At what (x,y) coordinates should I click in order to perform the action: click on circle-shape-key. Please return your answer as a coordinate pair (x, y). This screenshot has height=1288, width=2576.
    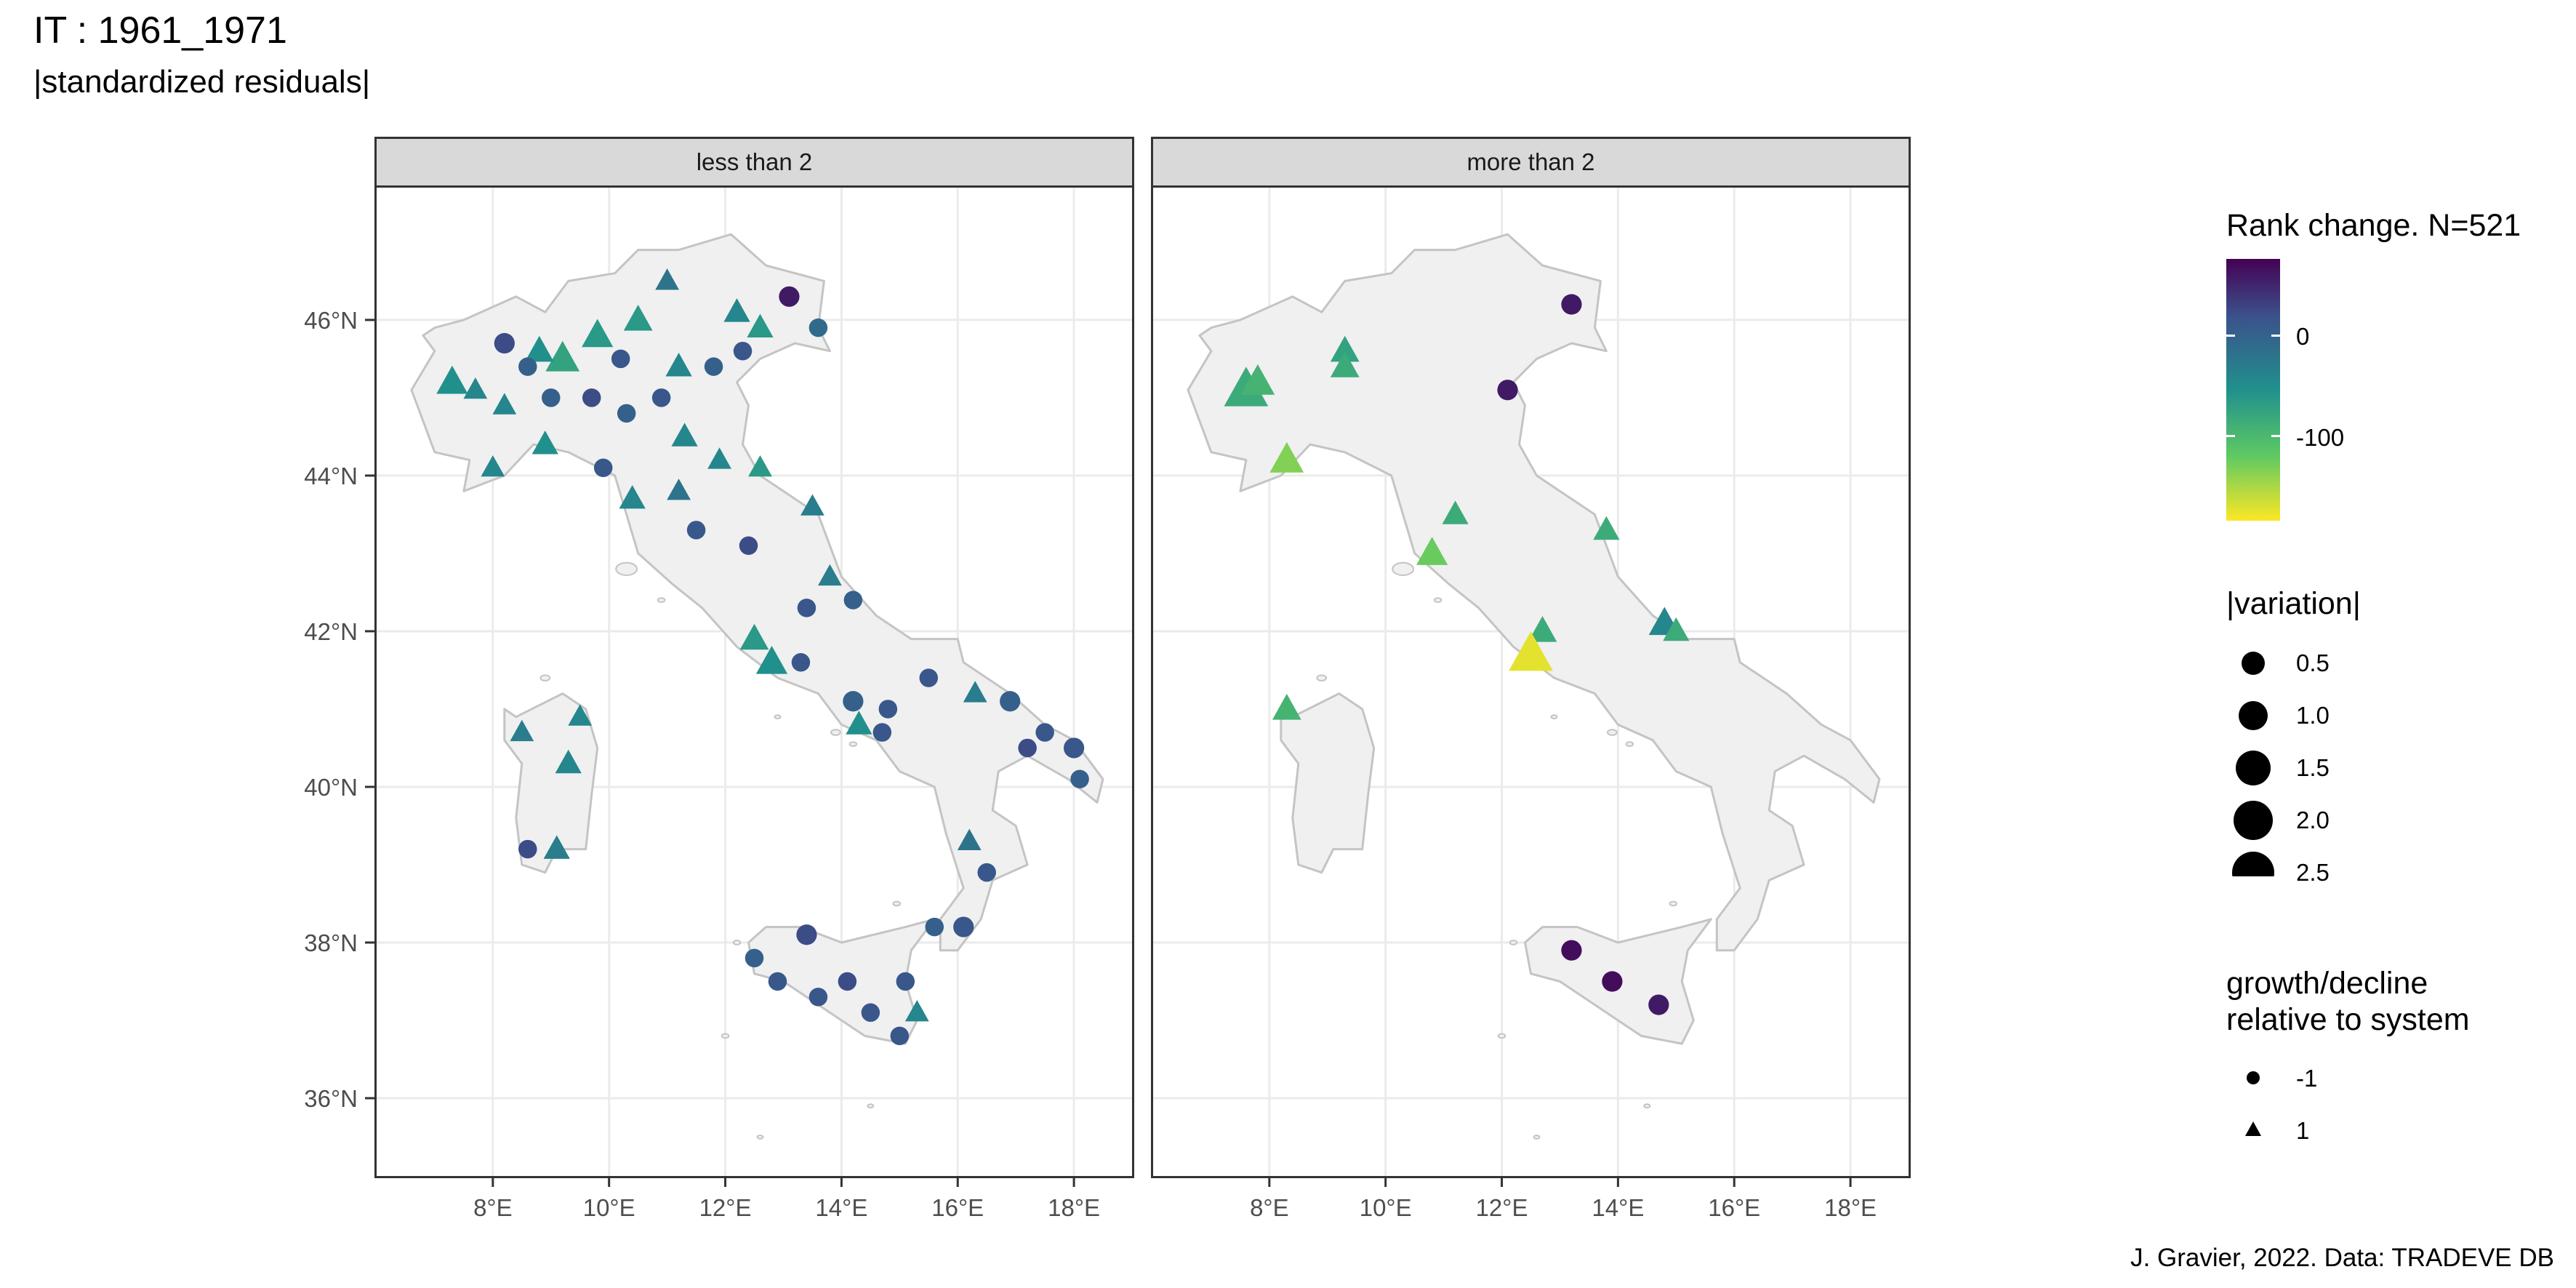
    Looking at the image, I should click on (2253, 1077).